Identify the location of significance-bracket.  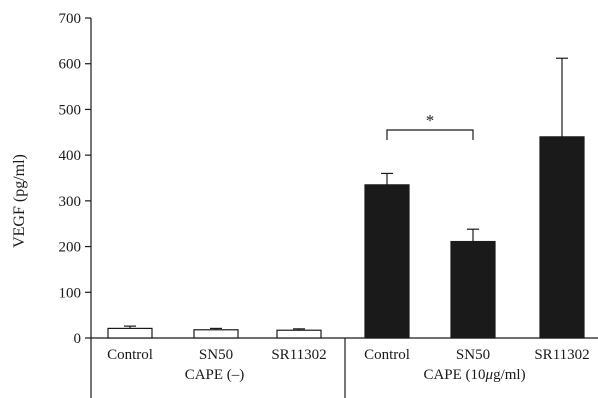
(430, 134).